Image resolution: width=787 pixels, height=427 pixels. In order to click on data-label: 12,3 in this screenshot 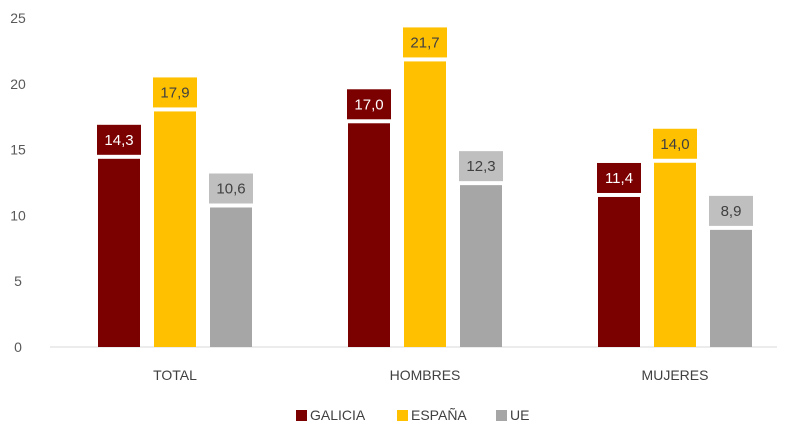, I will do `click(480, 166)`.